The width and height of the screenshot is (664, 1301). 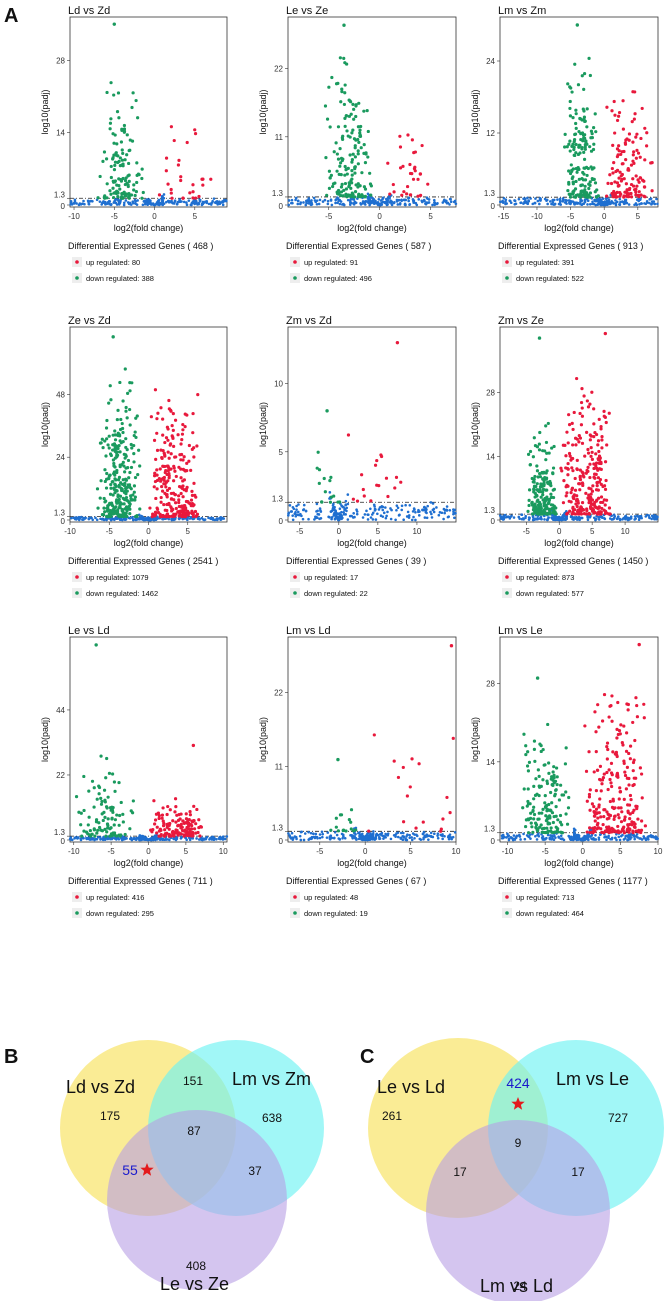 What do you see at coordinates (372, 115) in the screenshot?
I see `points` at bounding box center [372, 115].